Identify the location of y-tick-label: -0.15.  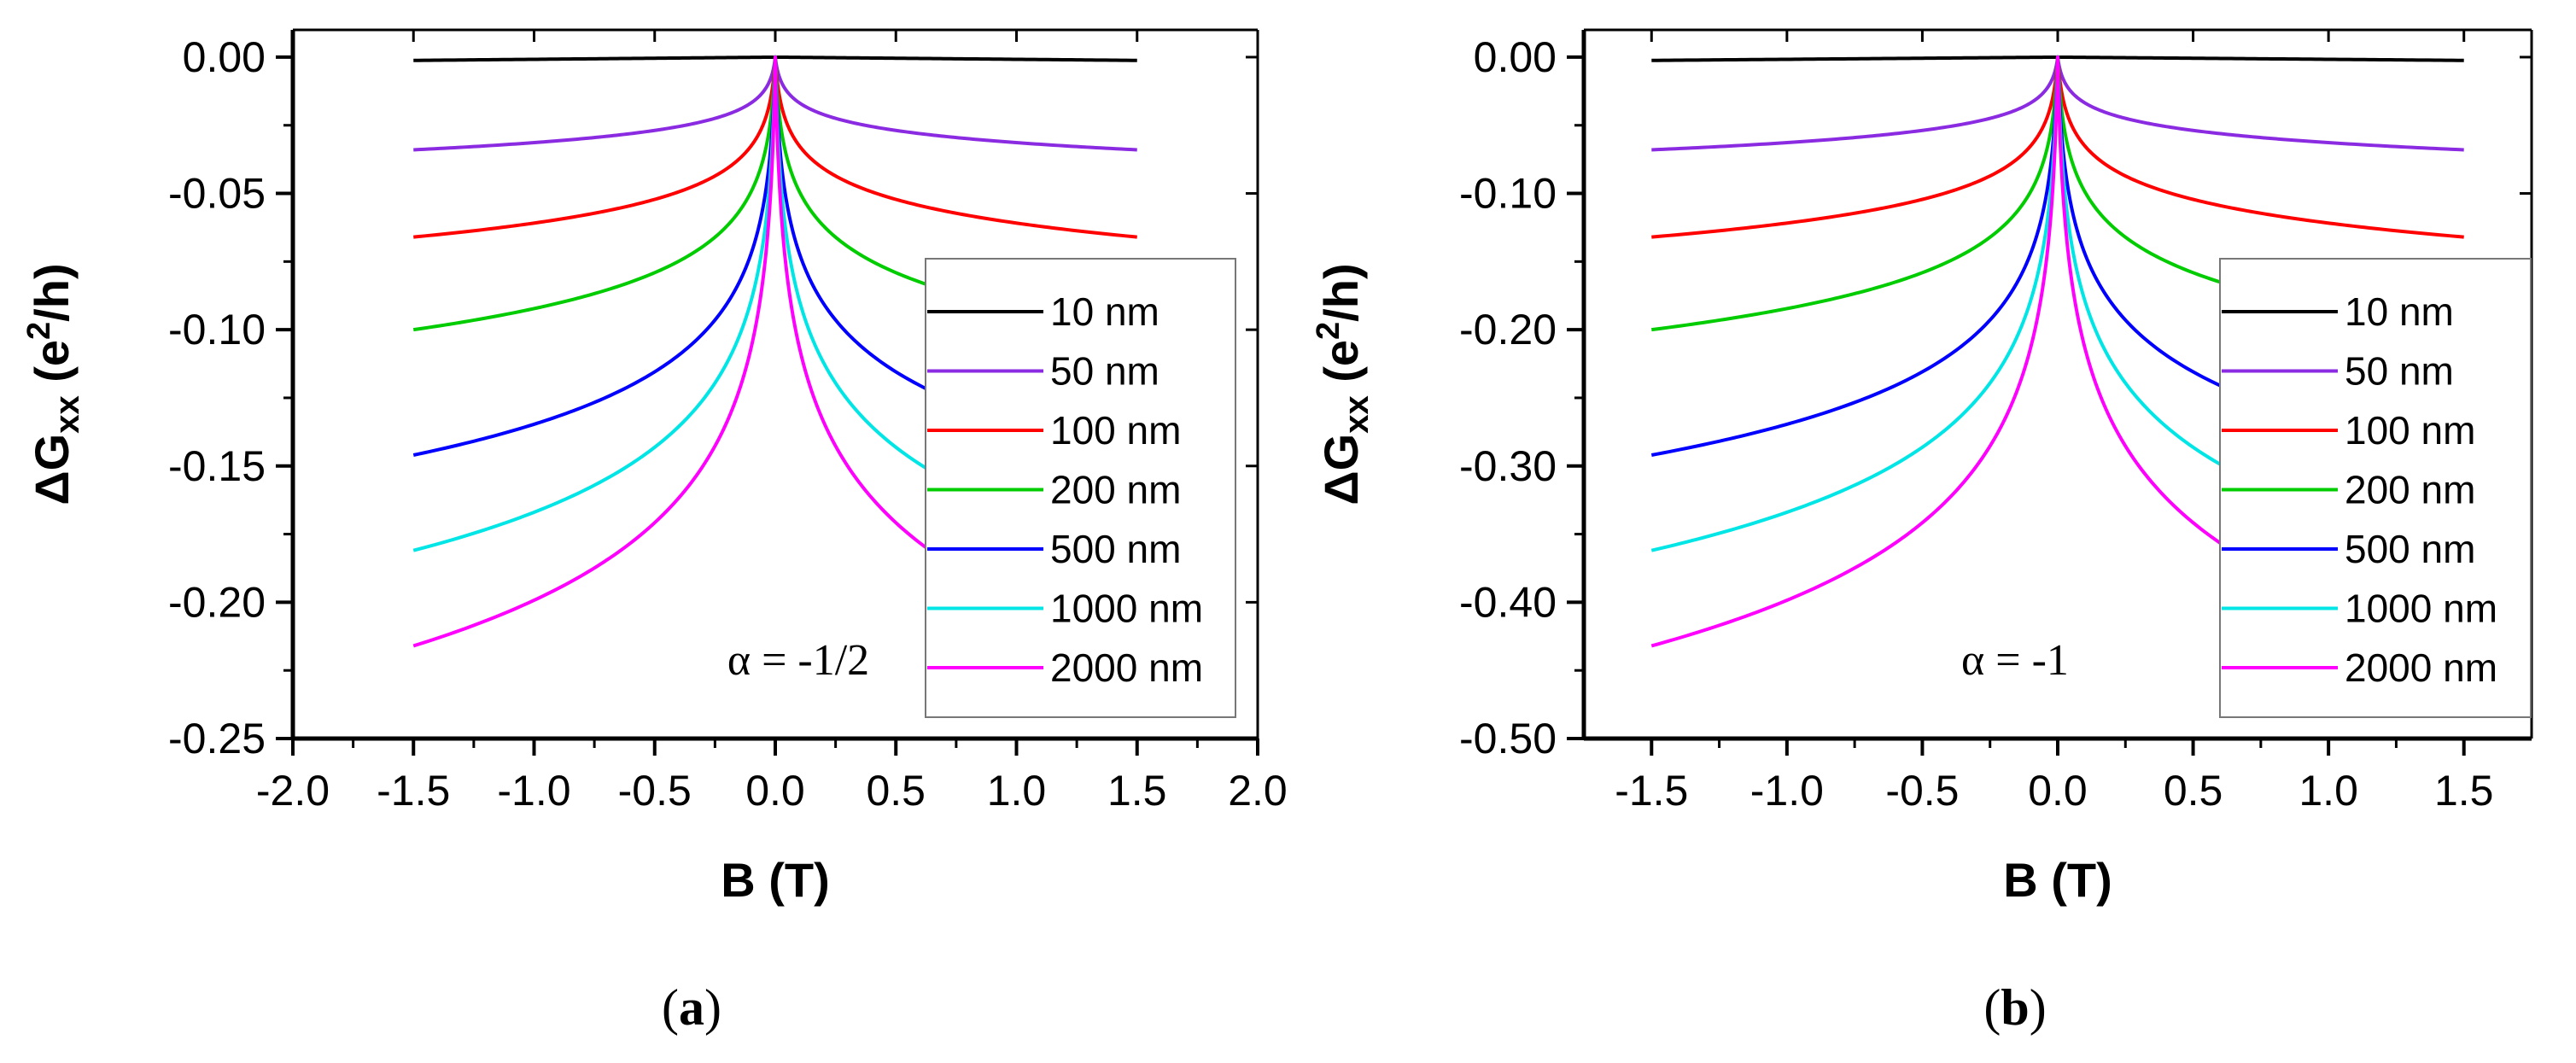
(217, 466).